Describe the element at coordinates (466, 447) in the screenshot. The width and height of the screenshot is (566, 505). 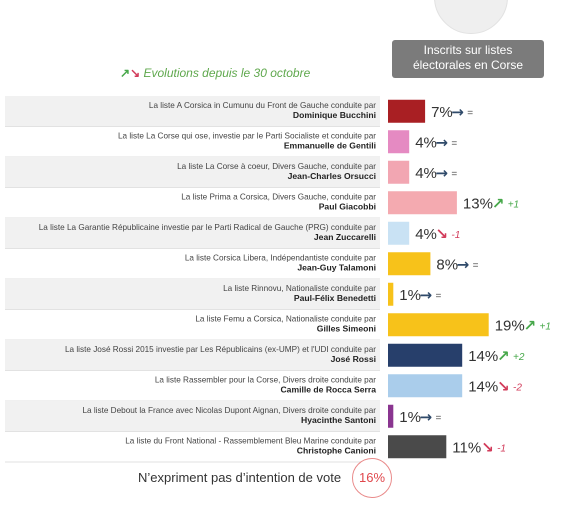
I see `value-label: 11%` at that location.